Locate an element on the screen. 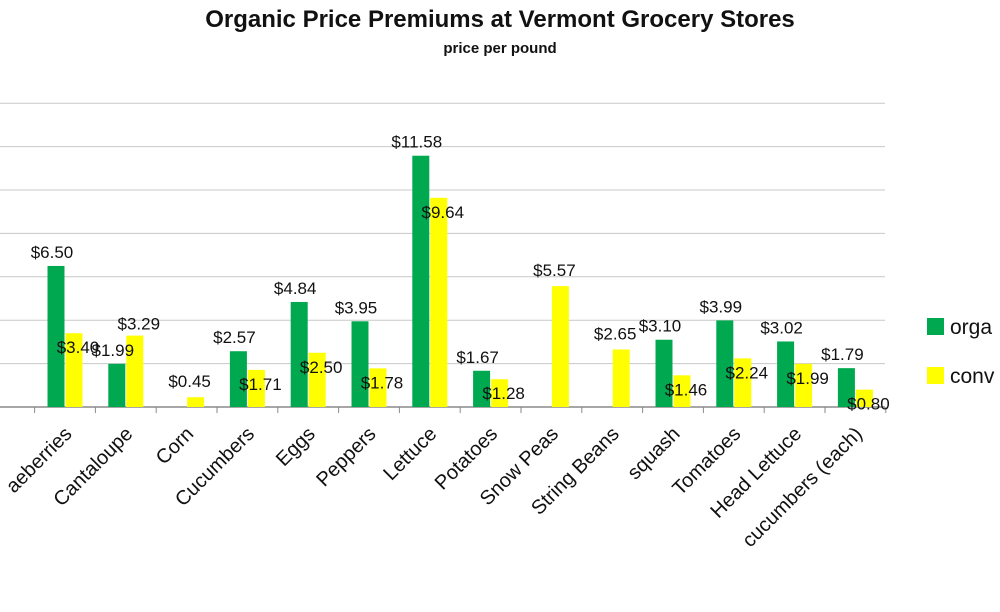  data-label-conventional: $1.71 is located at coordinates (260, 384).